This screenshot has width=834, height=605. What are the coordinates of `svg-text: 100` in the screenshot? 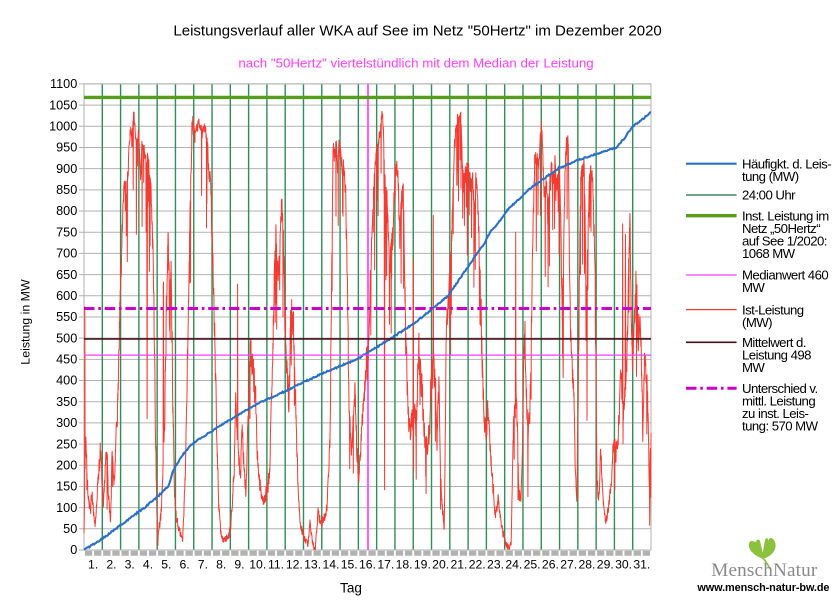 It's located at (66, 508).